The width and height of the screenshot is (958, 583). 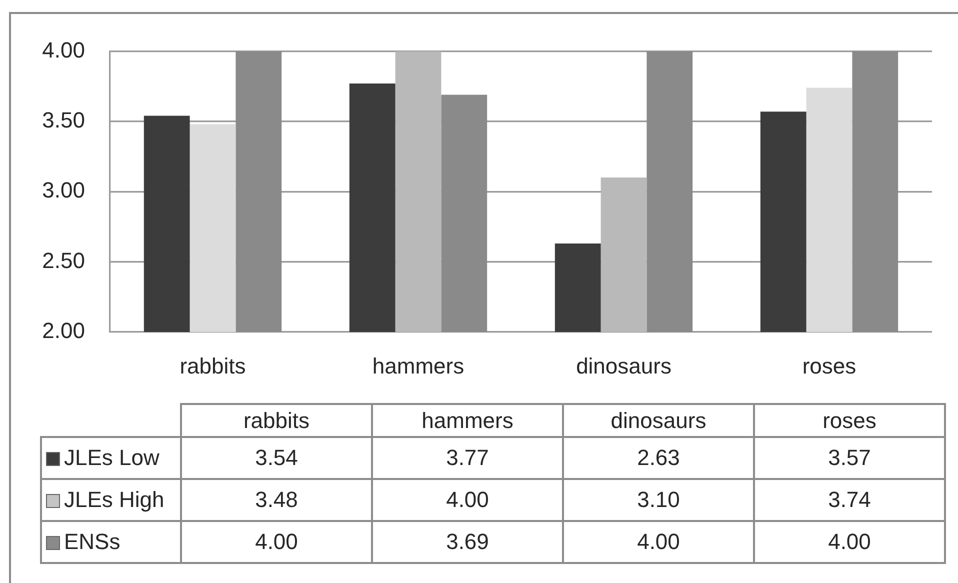 I want to click on y-tick-label: 3.50, so click(x=63, y=119).